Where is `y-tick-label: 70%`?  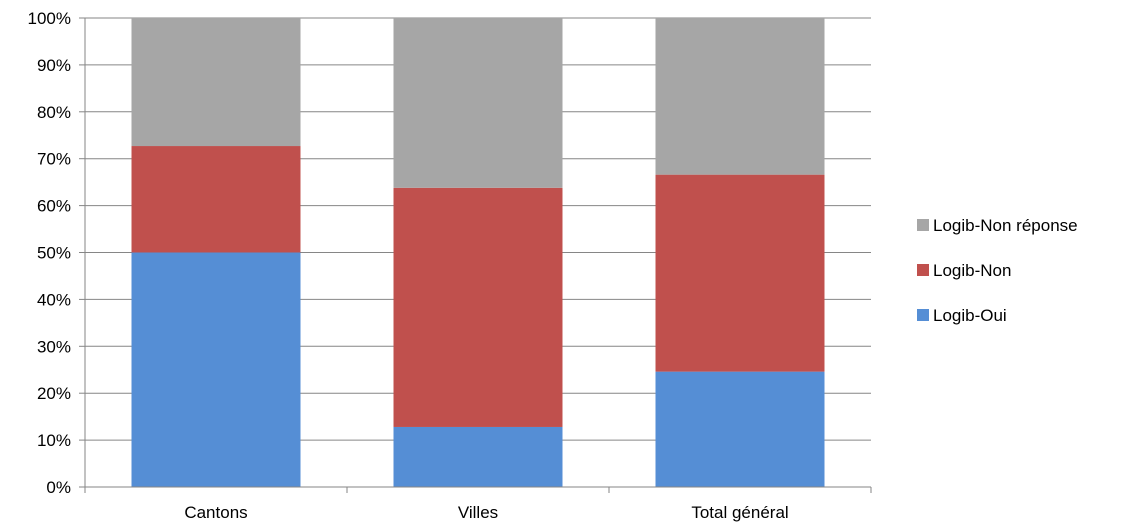 y-tick-label: 70% is located at coordinates (54, 159).